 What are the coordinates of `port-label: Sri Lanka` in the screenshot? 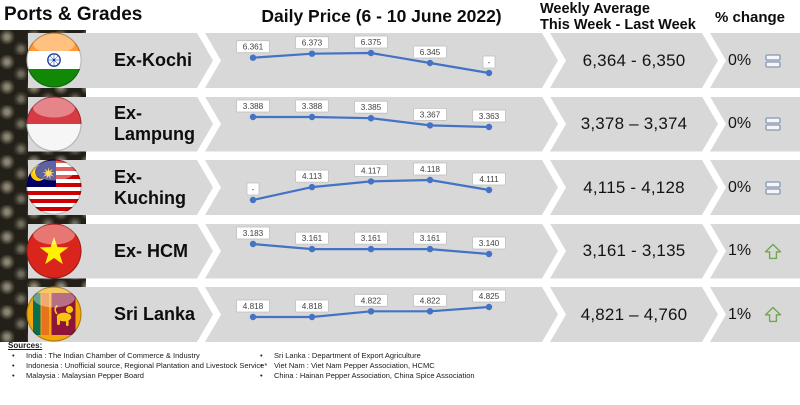 It's located at (155, 314).